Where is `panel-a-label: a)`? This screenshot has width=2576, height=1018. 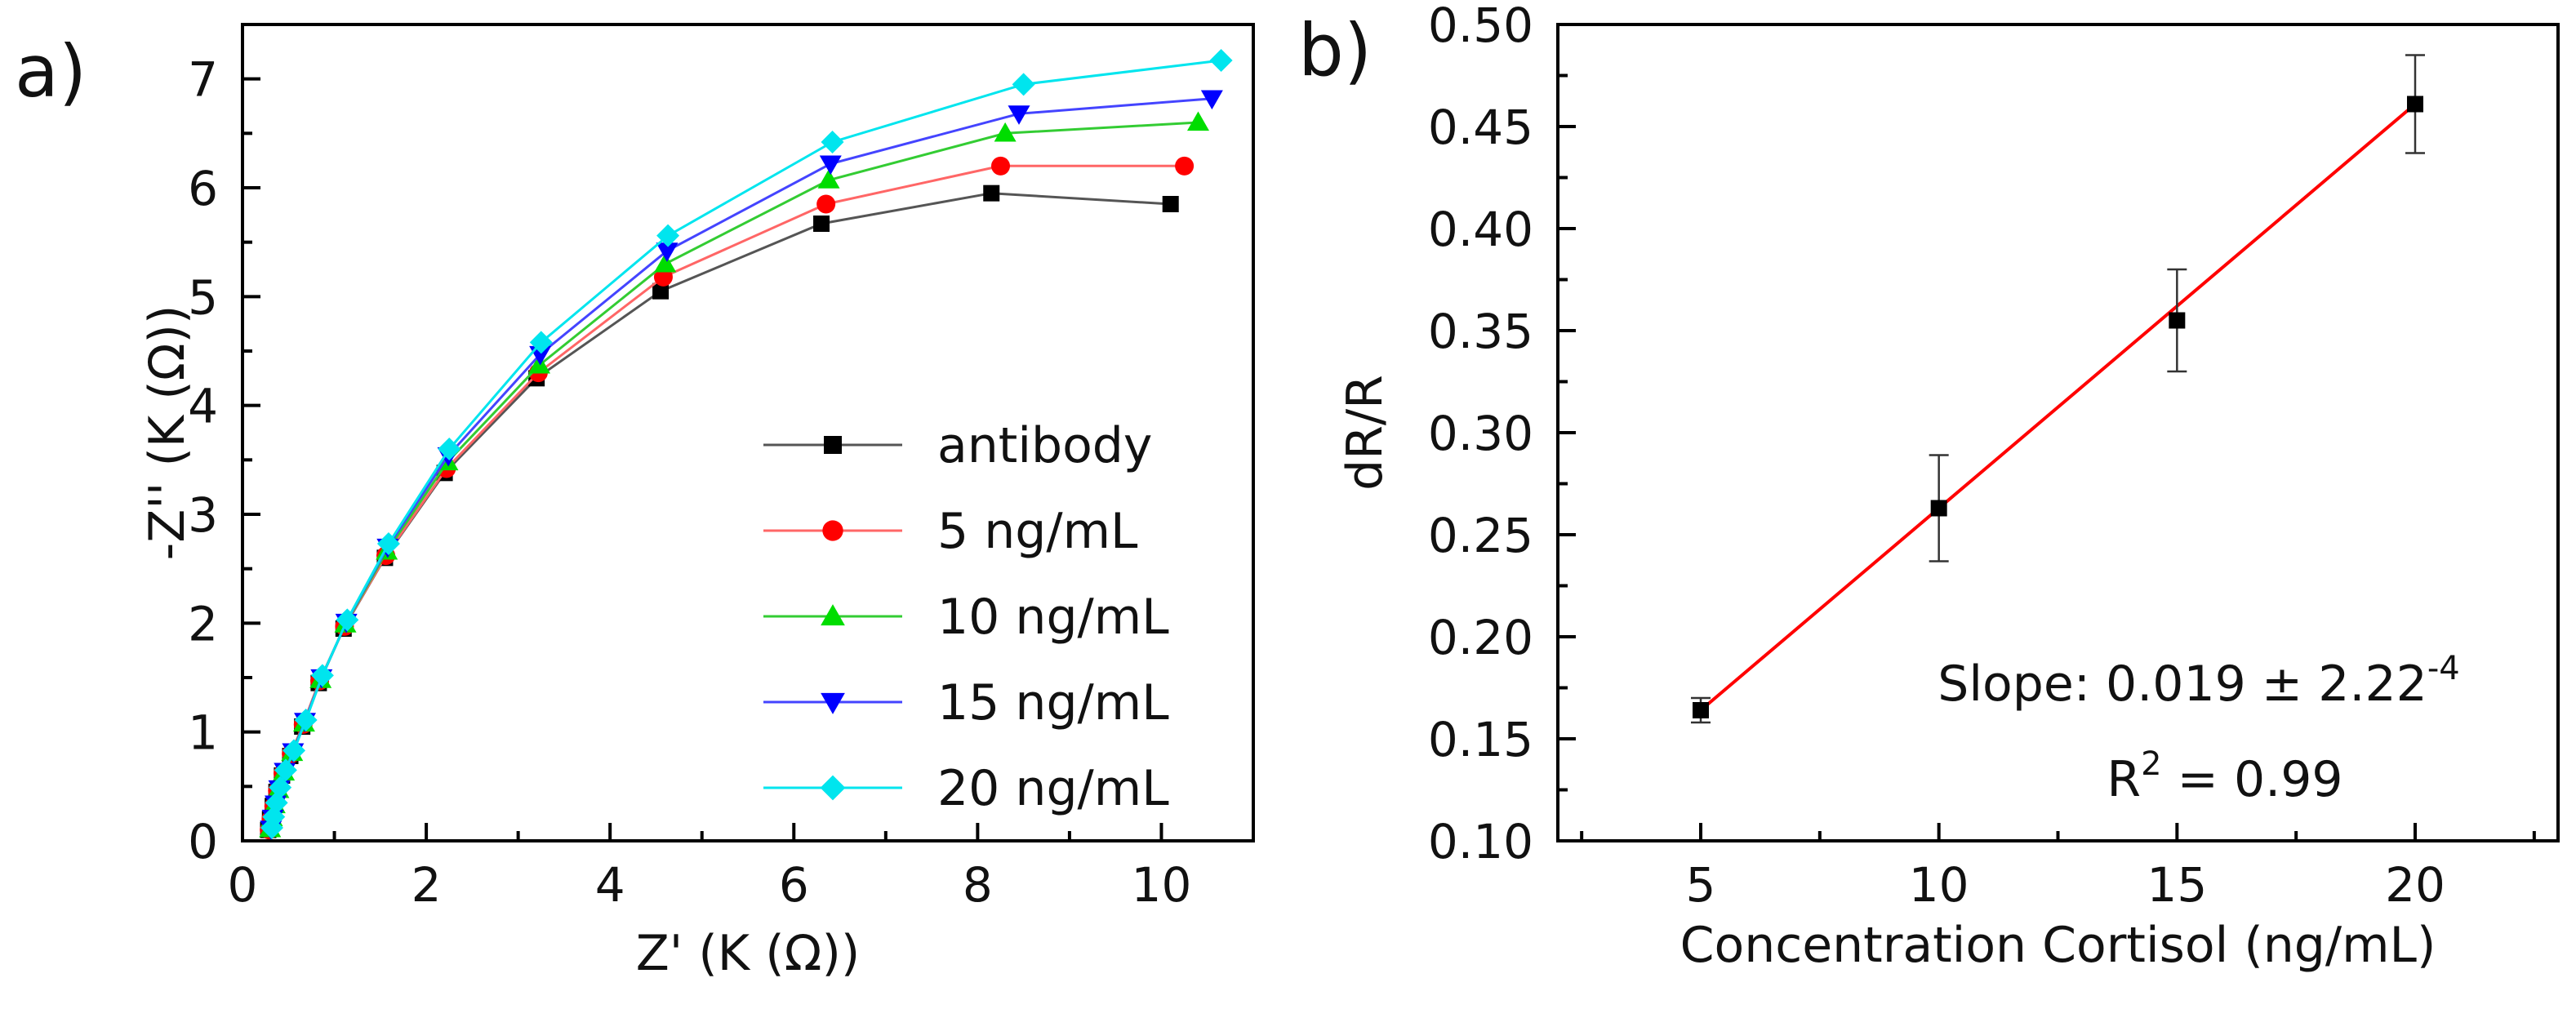
panel-a-label: a) is located at coordinates (51, 71).